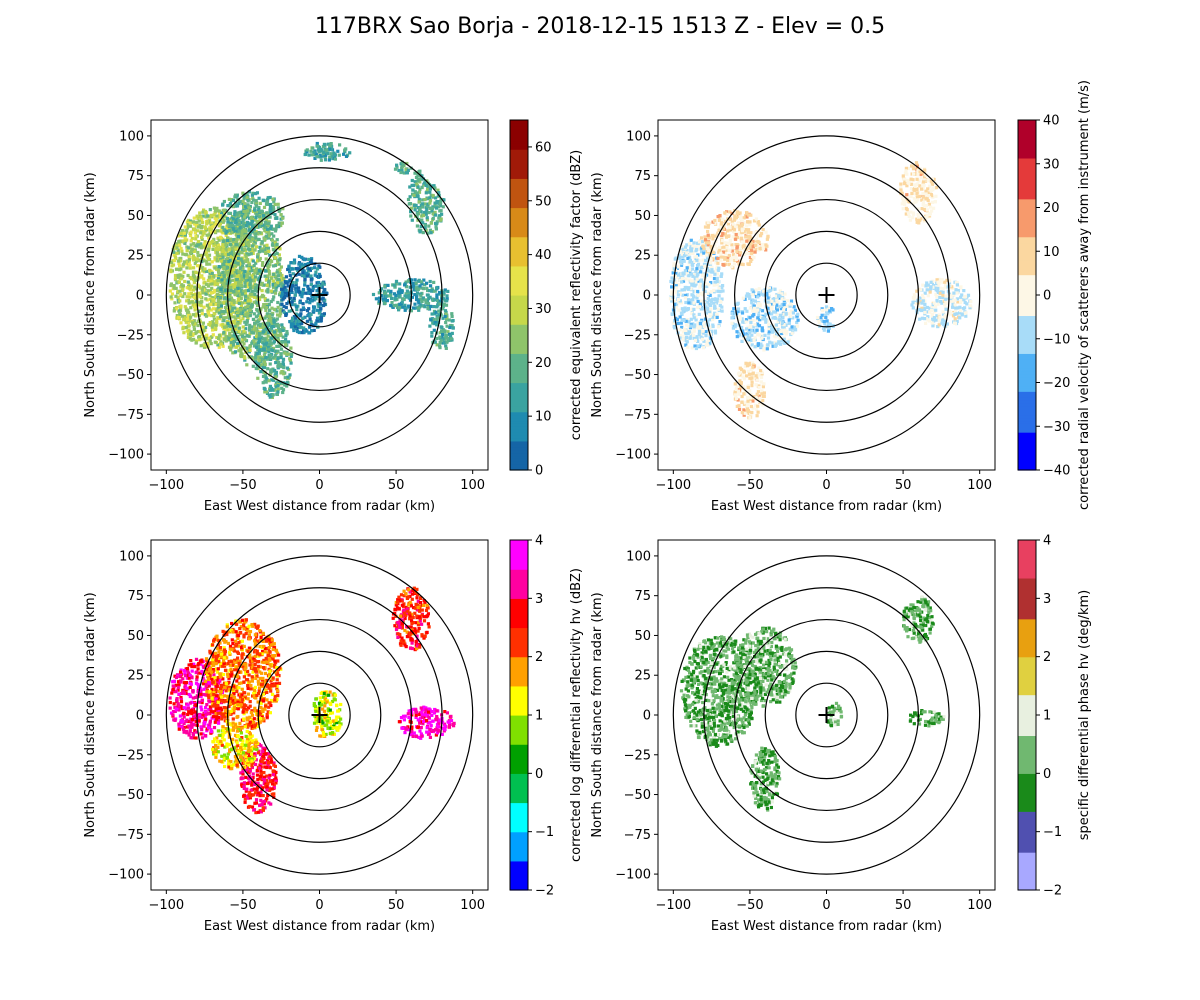 This screenshot has width=1200, height=1000. Describe the element at coordinates (130, 835) in the screenshot. I see `y-tick-label: −75` at that location.